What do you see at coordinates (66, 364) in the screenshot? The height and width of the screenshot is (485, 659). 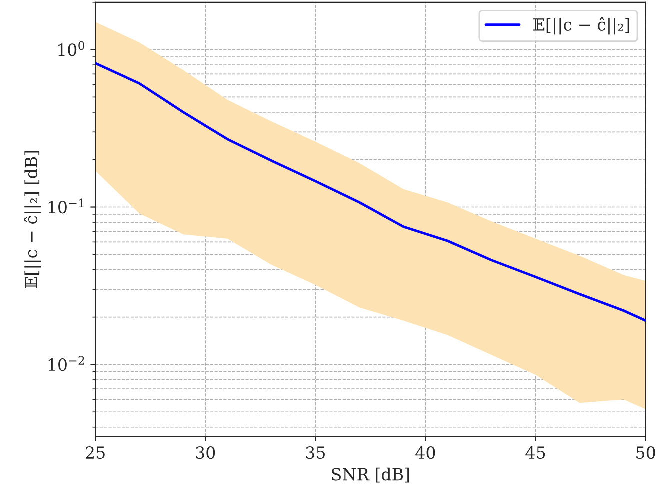 I see `y-tick-label: 10$^{−2}$` at bounding box center [66, 364].